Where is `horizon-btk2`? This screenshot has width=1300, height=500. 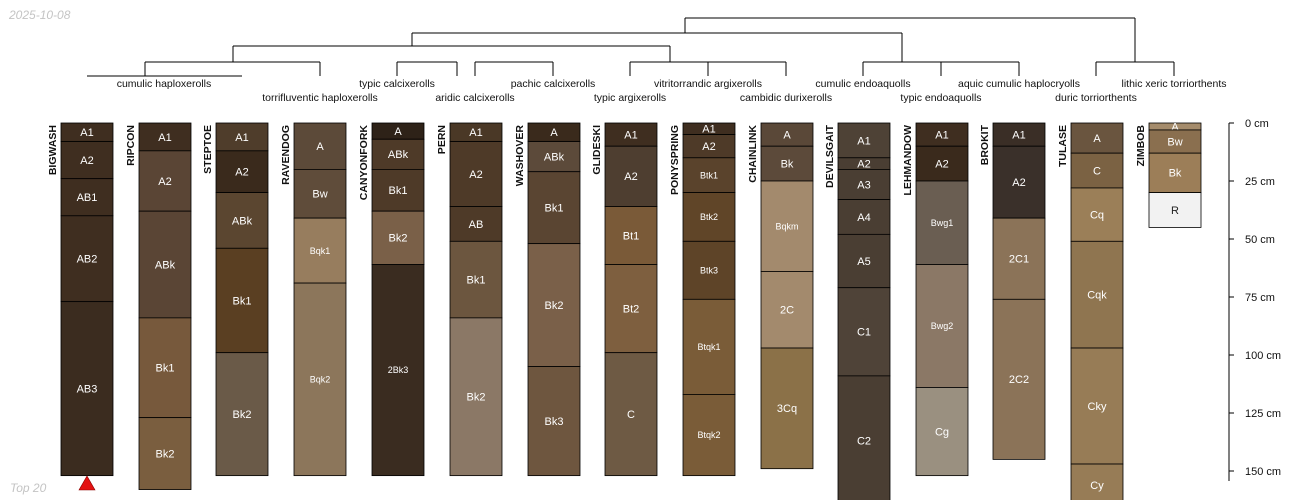
horizon-btk2 is located at coordinates (709, 217).